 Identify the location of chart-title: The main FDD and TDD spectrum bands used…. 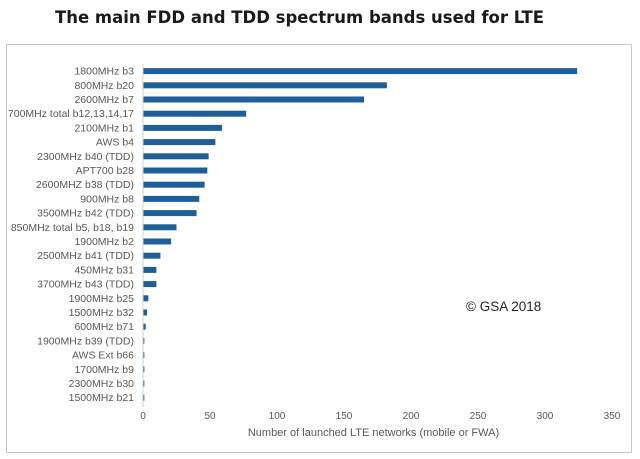
(300, 17).